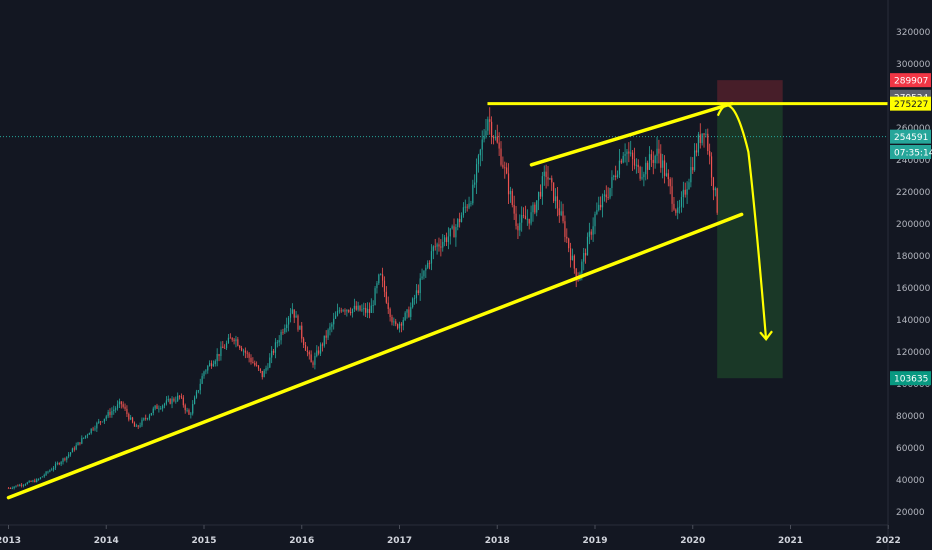 This screenshot has width=932, height=550. Describe the element at coordinates (766, 335) in the screenshot. I see `forecast-arrowhead` at that location.